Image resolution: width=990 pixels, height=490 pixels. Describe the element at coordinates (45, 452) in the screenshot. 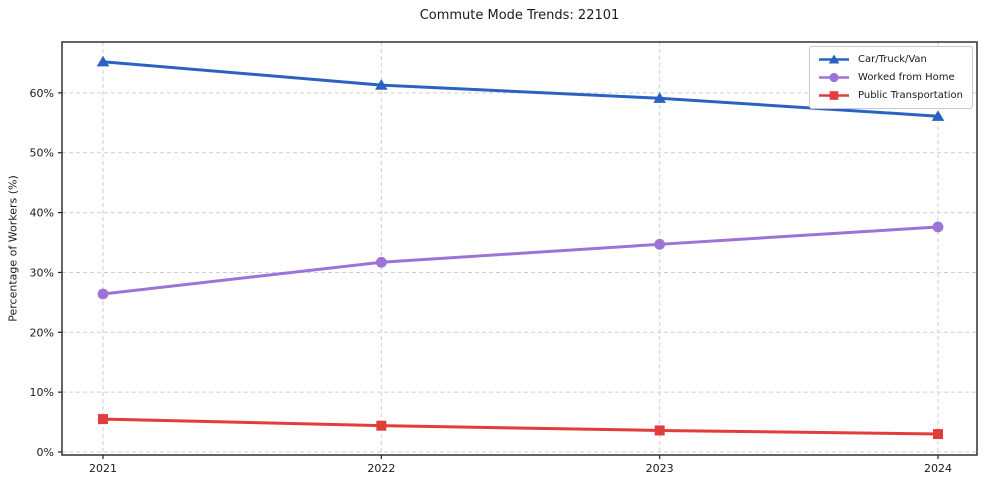

I see `svg-text: 0%` at that location.